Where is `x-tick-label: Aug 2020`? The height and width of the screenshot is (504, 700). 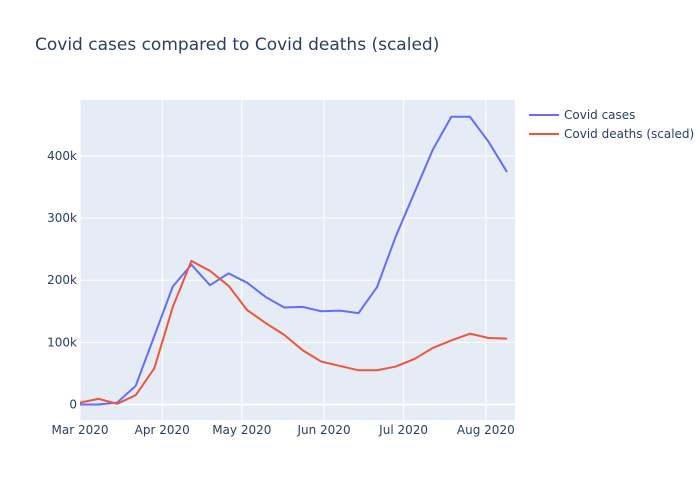 x-tick-label: Aug 2020 is located at coordinates (486, 430).